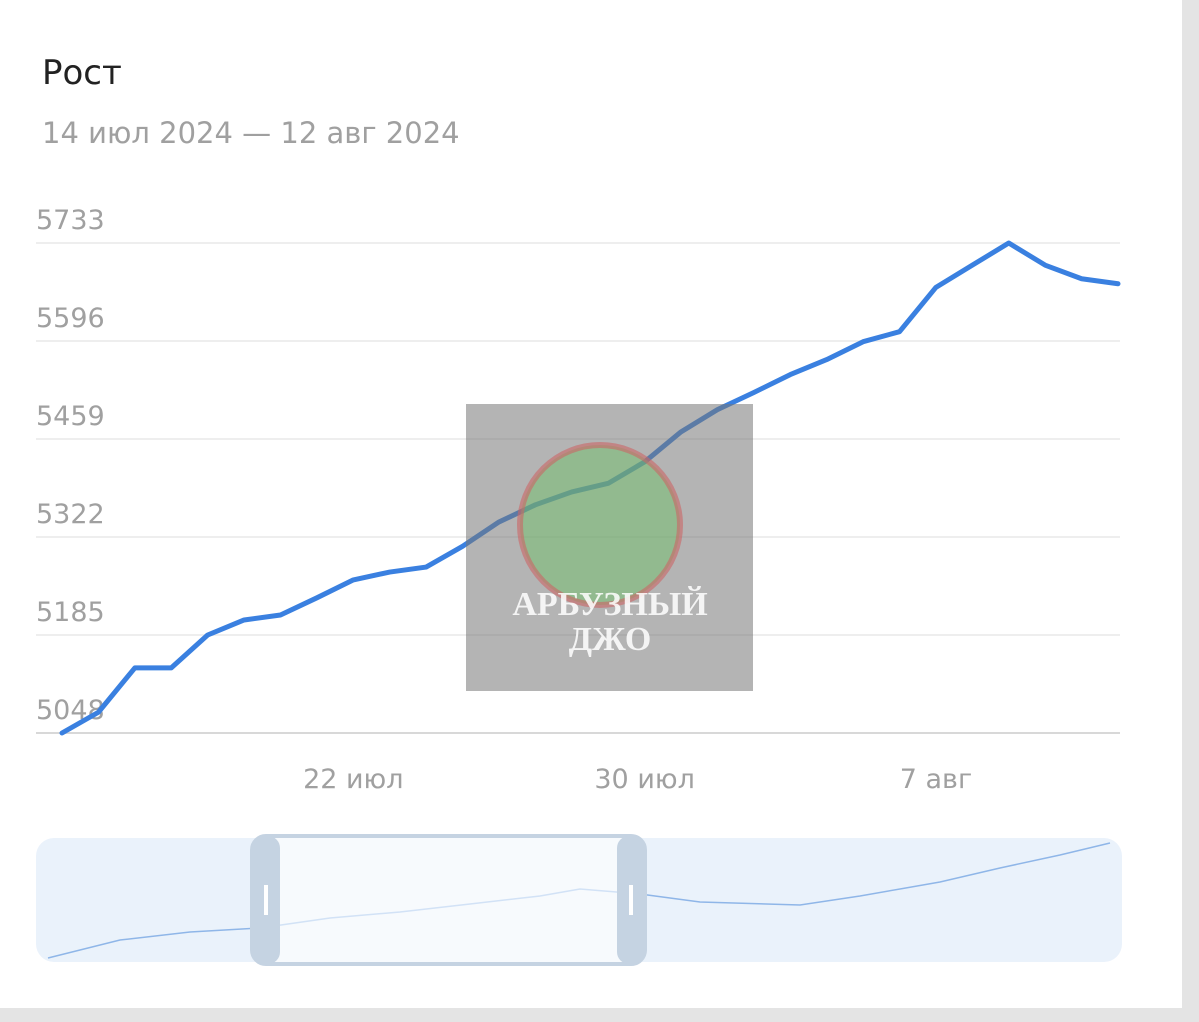 The height and width of the screenshot is (1022, 1199). What do you see at coordinates (353, 779) in the screenshot?
I see `x-tick-label: 22 июл` at bounding box center [353, 779].